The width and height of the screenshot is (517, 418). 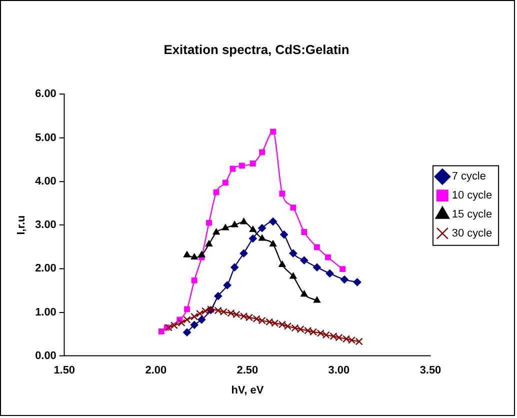 I want to click on x-tick-label: 2.50, so click(x=247, y=370).